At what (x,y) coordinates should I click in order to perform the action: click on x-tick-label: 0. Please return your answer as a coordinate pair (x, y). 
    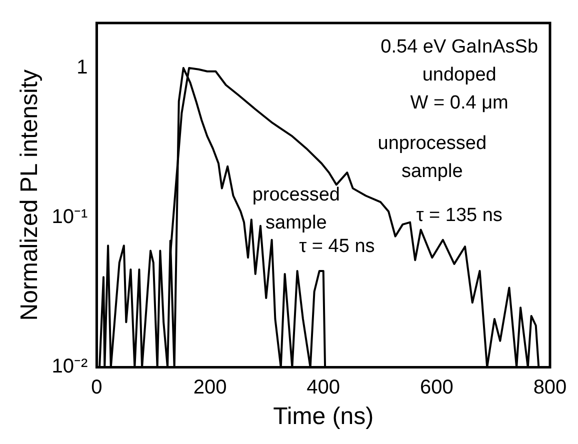
    Looking at the image, I should click on (96, 387).